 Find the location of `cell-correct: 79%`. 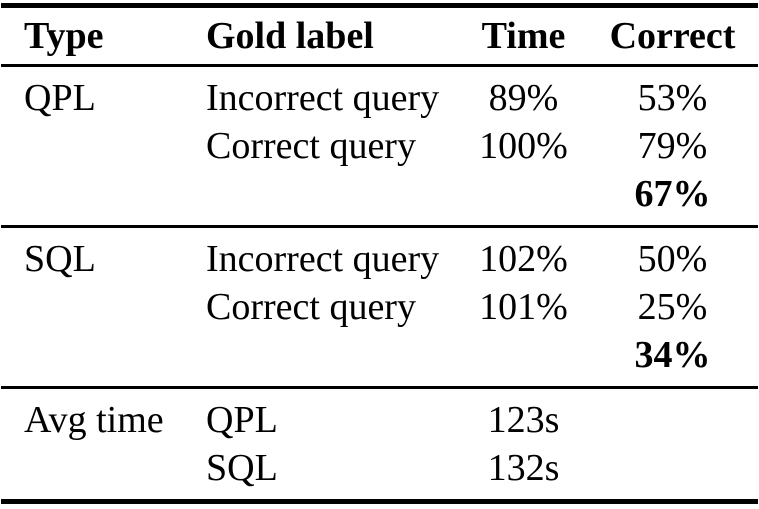

cell-correct: 79% is located at coordinates (672, 146).